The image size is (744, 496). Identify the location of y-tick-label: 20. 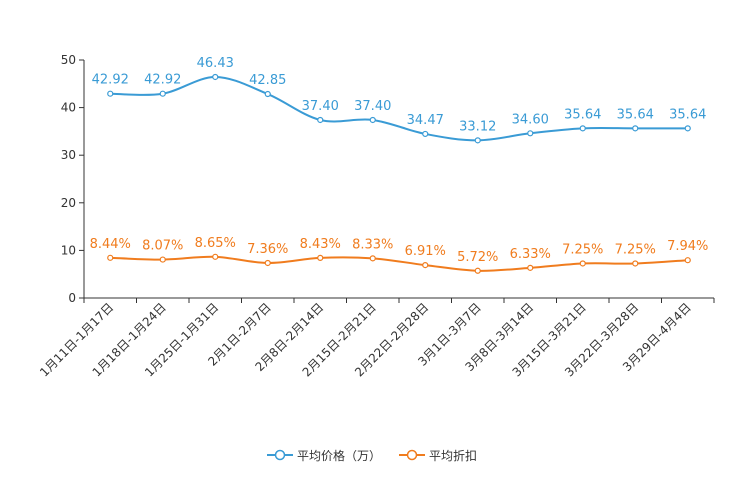
(68, 203).